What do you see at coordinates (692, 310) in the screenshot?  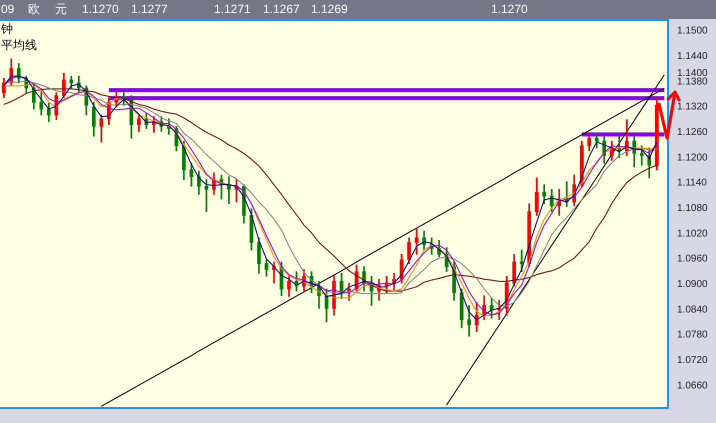 I see `y-tick-label: 1.0840` at bounding box center [692, 310].